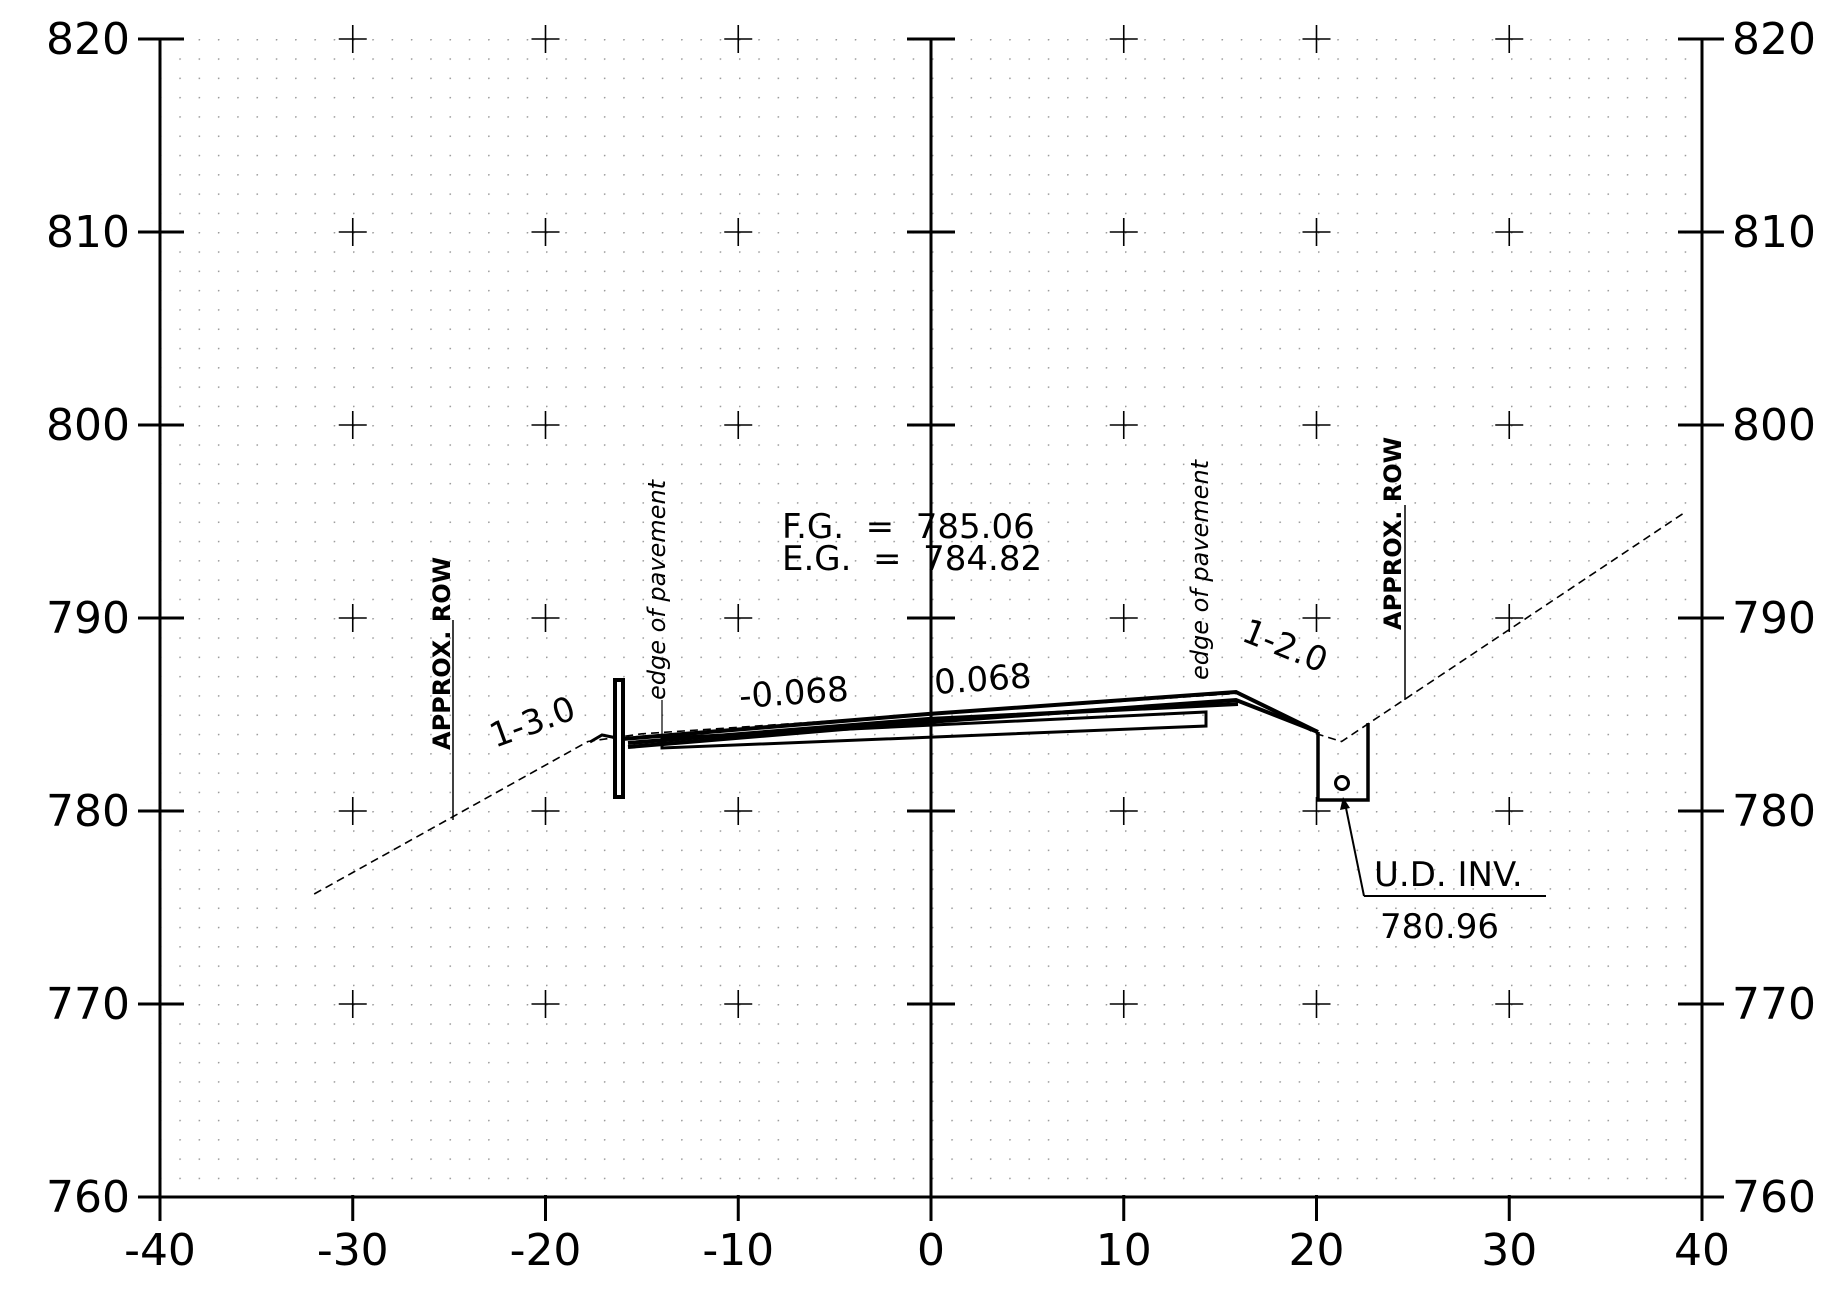  What do you see at coordinates (1317, 1250) in the screenshot?
I see `x-tick-label: 20` at bounding box center [1317, 1250].